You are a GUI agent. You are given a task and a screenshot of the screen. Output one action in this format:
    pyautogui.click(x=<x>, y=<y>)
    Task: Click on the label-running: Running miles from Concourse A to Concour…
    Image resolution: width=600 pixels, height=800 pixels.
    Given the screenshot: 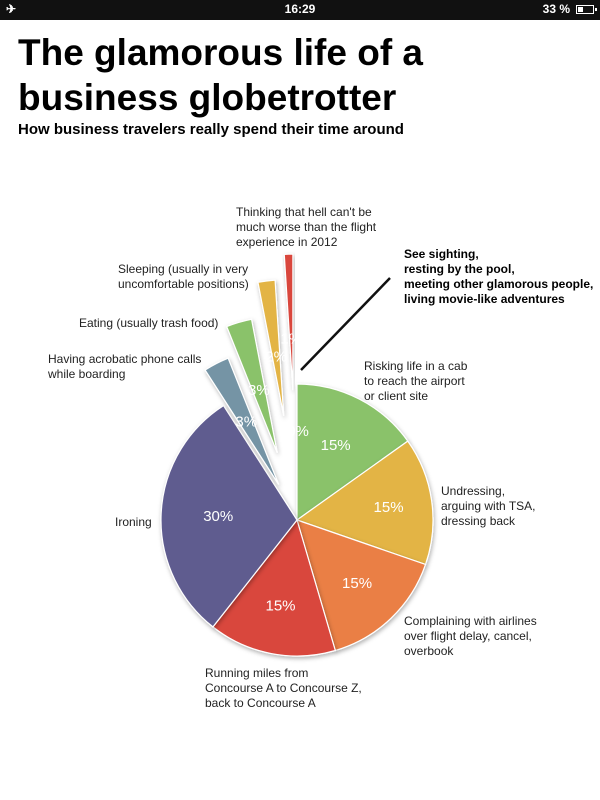 What is the action you would take?
    pyautogui.click(x=283, y=688)
    